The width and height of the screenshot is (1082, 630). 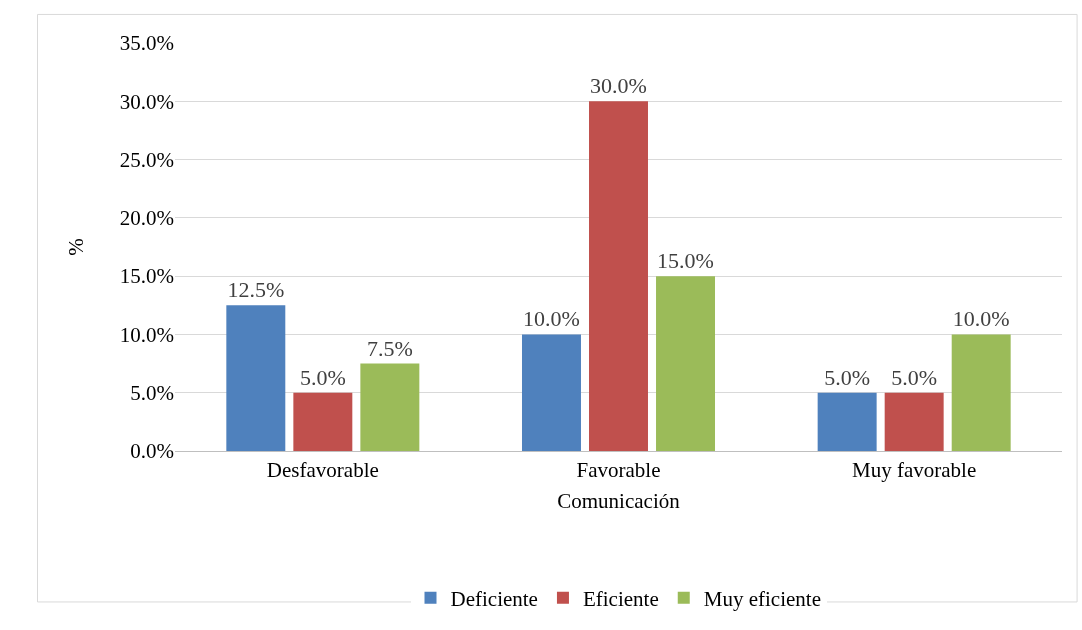 I want to click on y-tick-label: 35.0%, so click(x=146, y=43).